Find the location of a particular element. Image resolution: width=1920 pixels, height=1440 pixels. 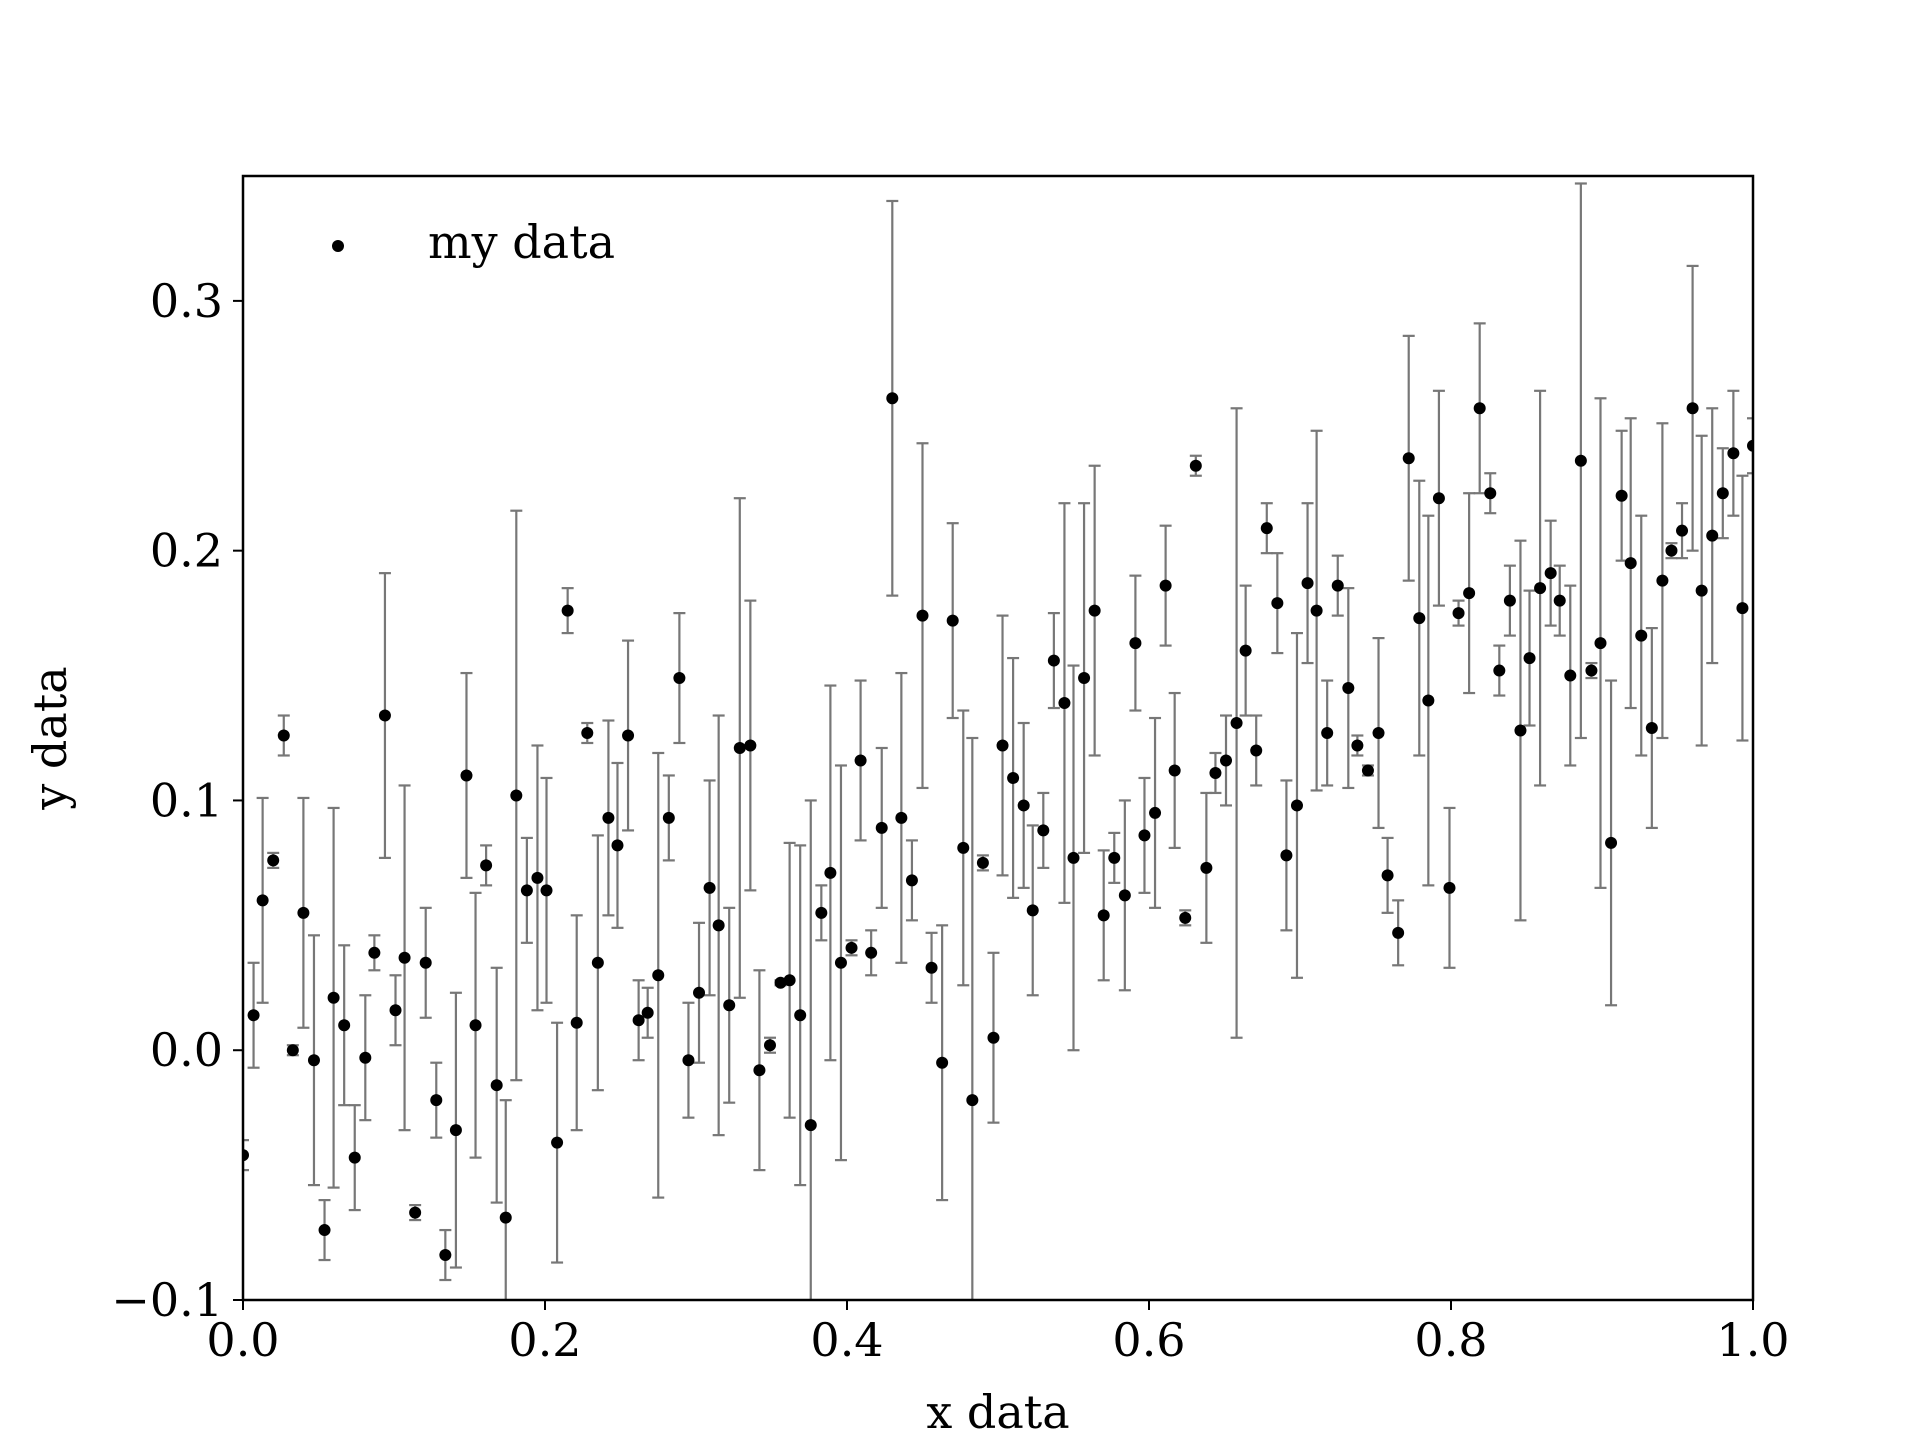

y-axis-ticks: −0.1 0.0 0.1 0.2 0.3 is located at coordinates (177, 800).